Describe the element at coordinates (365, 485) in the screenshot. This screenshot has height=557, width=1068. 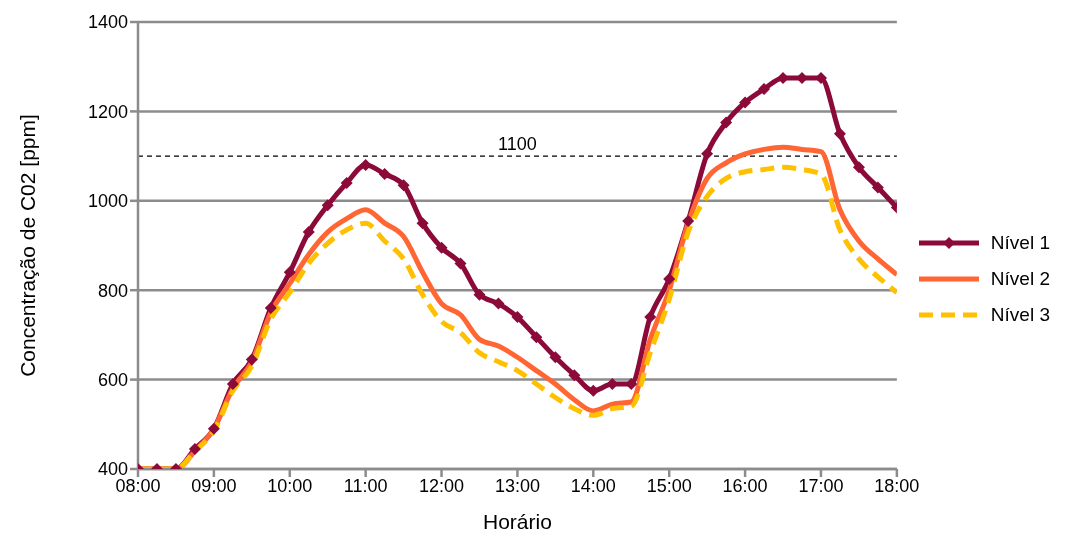
I see `x-tick-label: 11:00` at that location.